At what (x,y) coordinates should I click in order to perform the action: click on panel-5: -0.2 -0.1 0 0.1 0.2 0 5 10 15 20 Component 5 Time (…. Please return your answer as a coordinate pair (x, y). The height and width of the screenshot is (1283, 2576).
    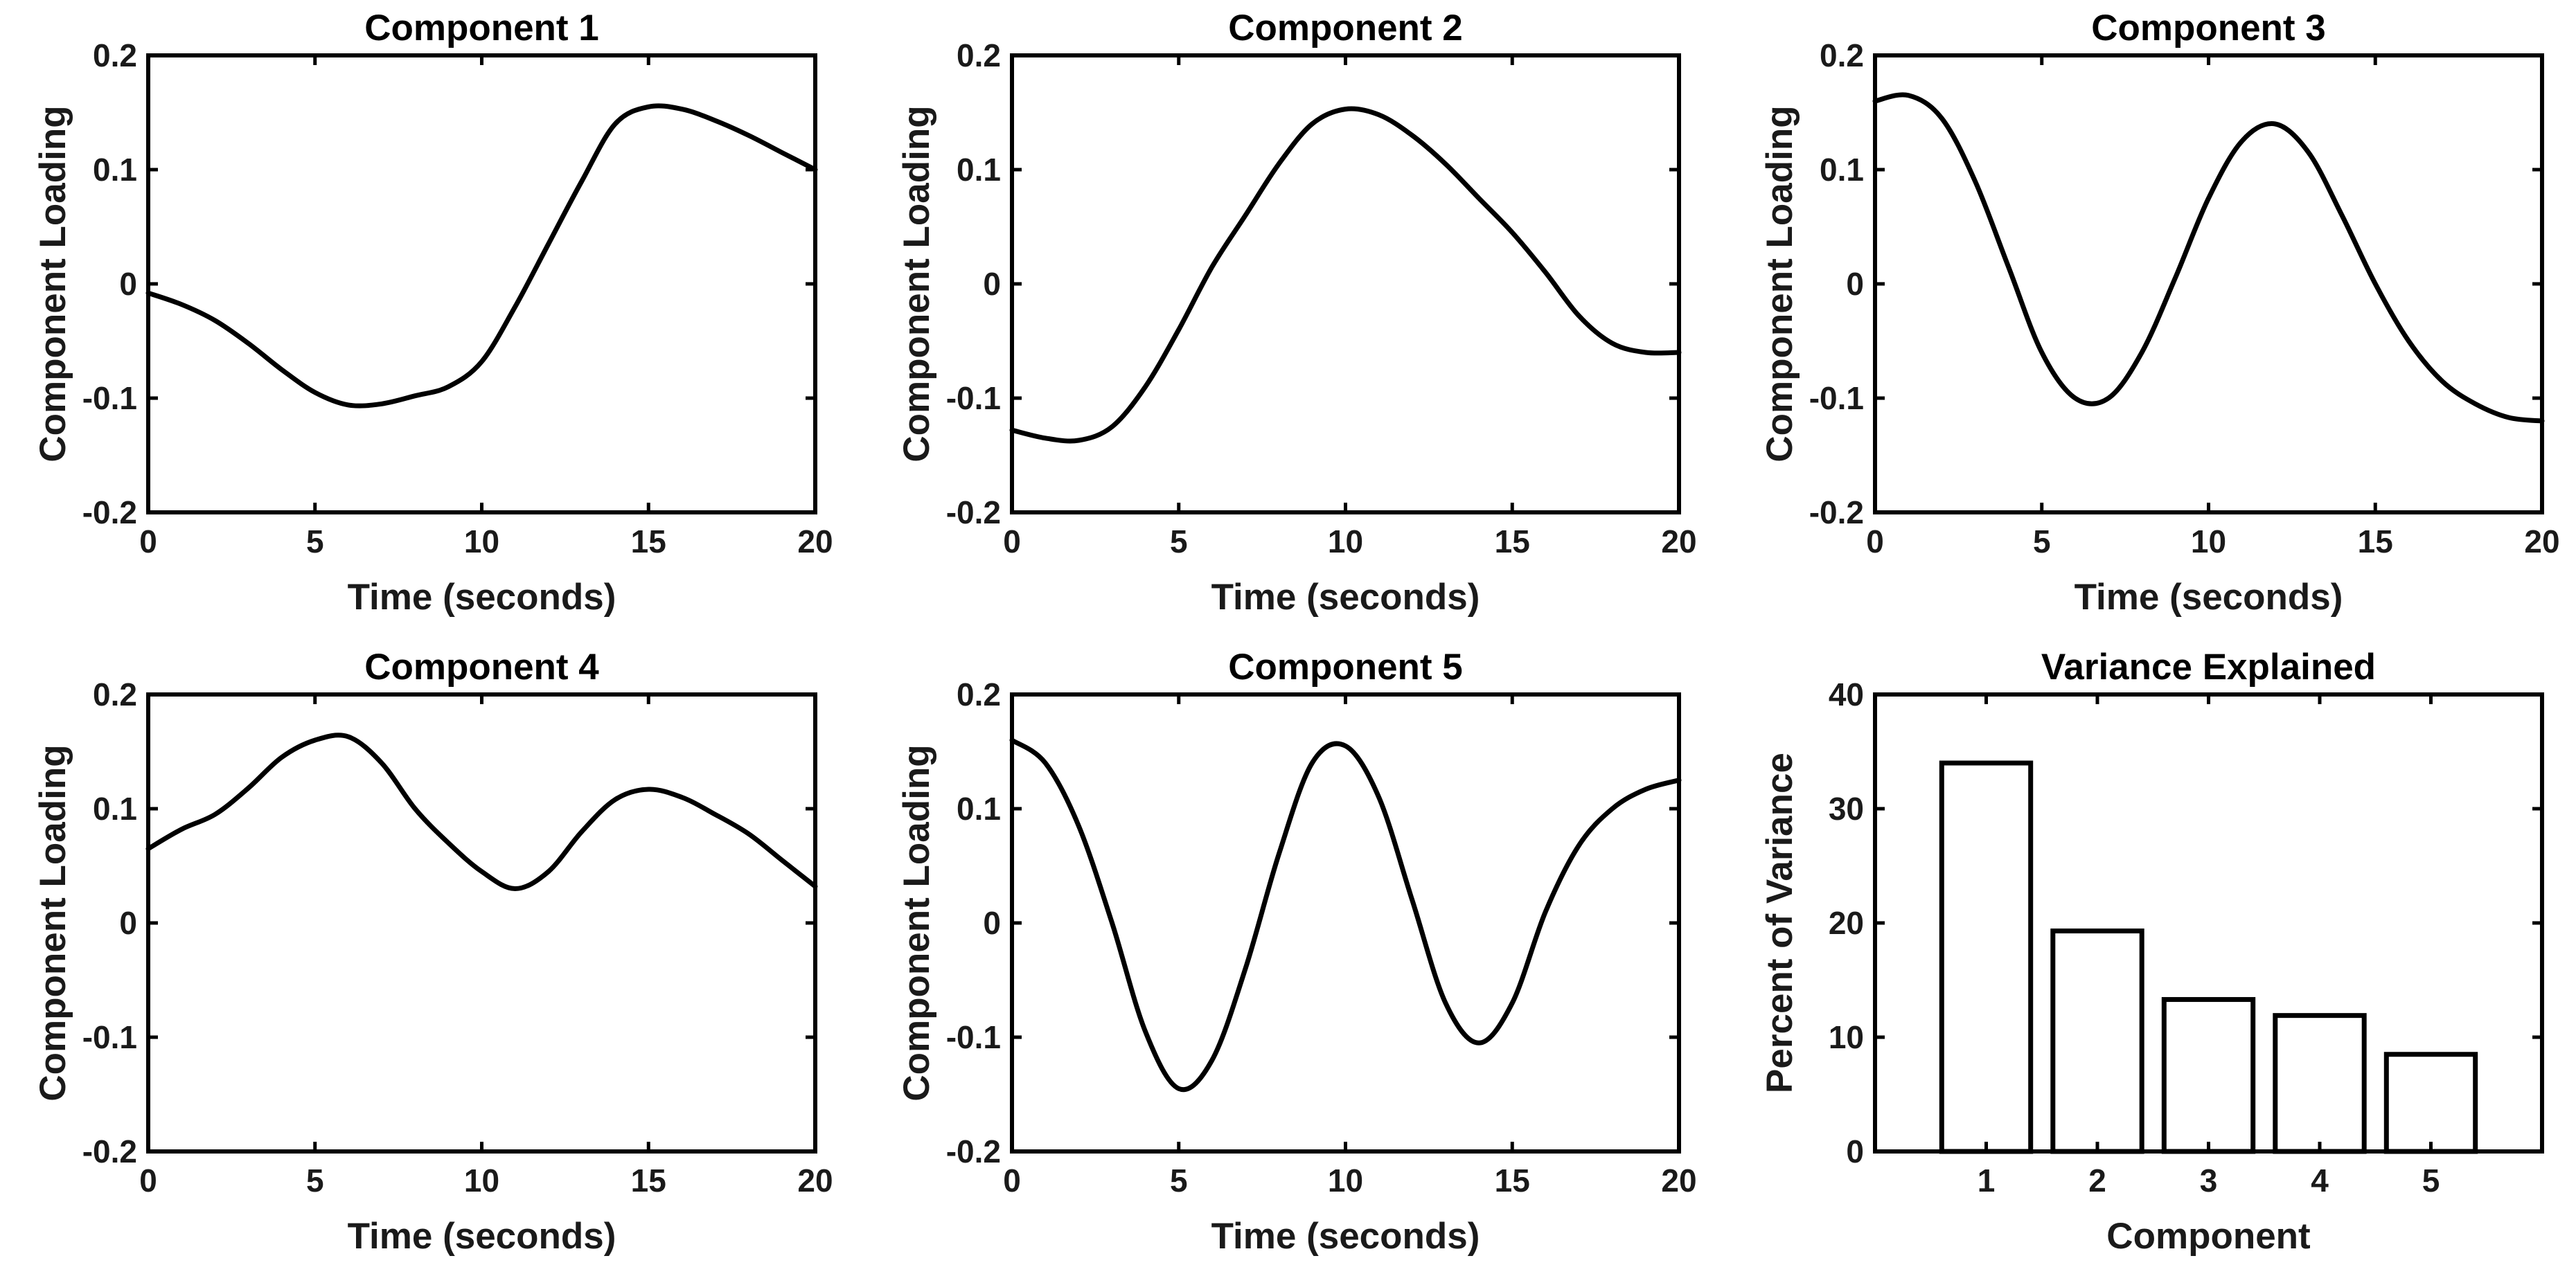
    Looking at the image, I should click on (1296, 952).